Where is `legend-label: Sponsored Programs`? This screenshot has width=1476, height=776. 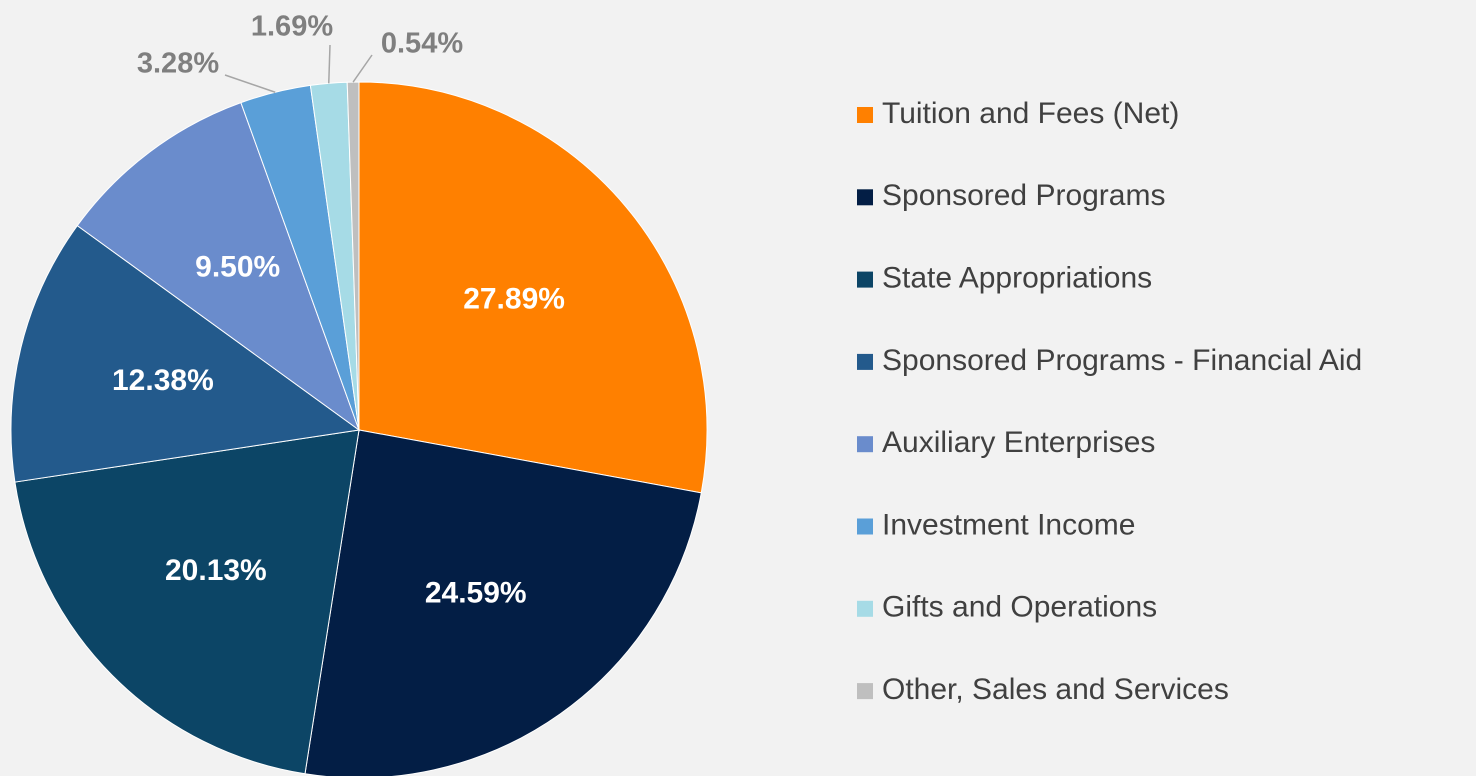
legend-label: Sponsored Programs is located at coordinates (1023, 195).